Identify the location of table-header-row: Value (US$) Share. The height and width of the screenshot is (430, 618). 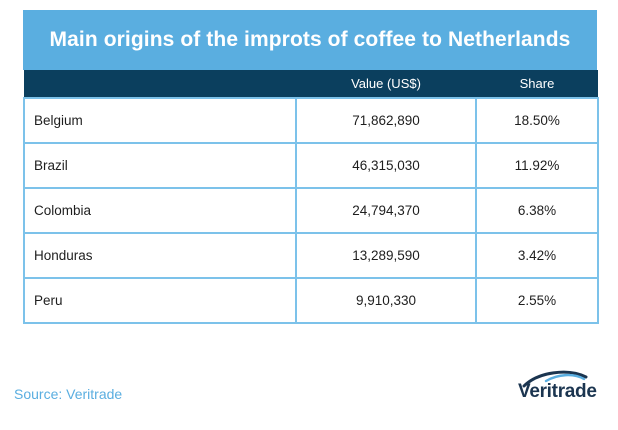
(311, 84).